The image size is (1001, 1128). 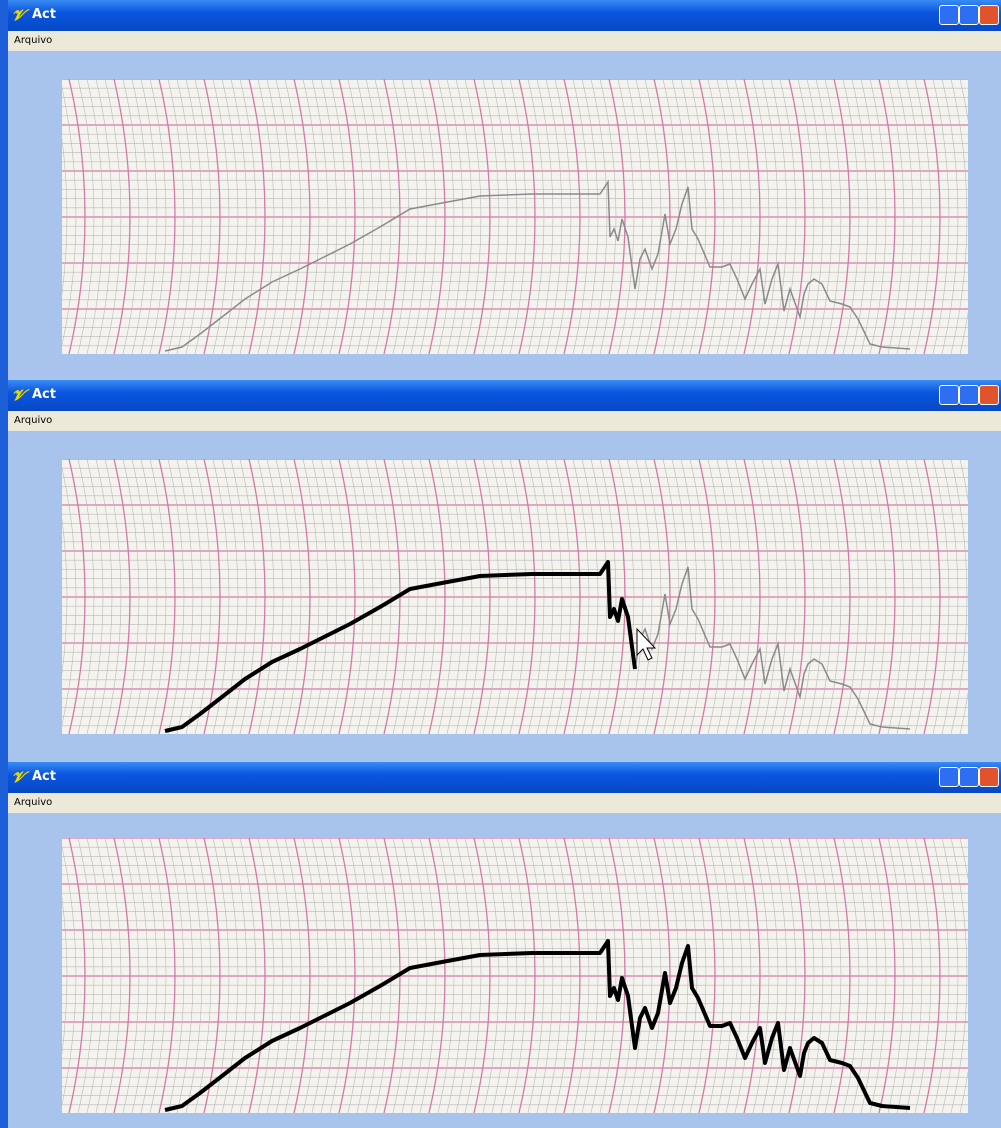 What do you see at coordinates (504, 395) in the screenshot?
I see `title-bar: 𝓥 Act` at bounding box center [504, 395].